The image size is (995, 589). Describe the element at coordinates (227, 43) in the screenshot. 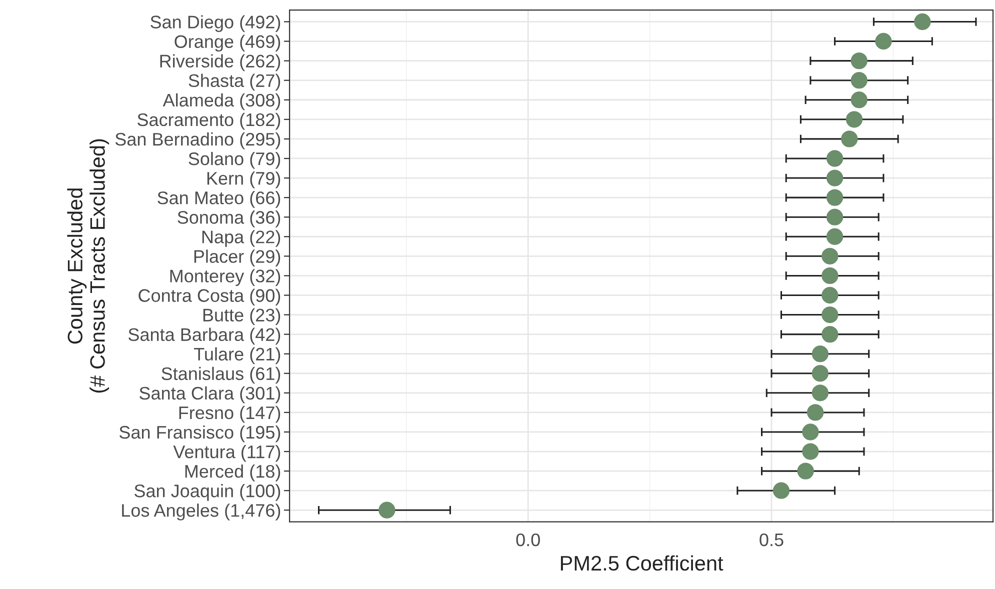

I see `y-tick-label: Orange (469)` at that location.